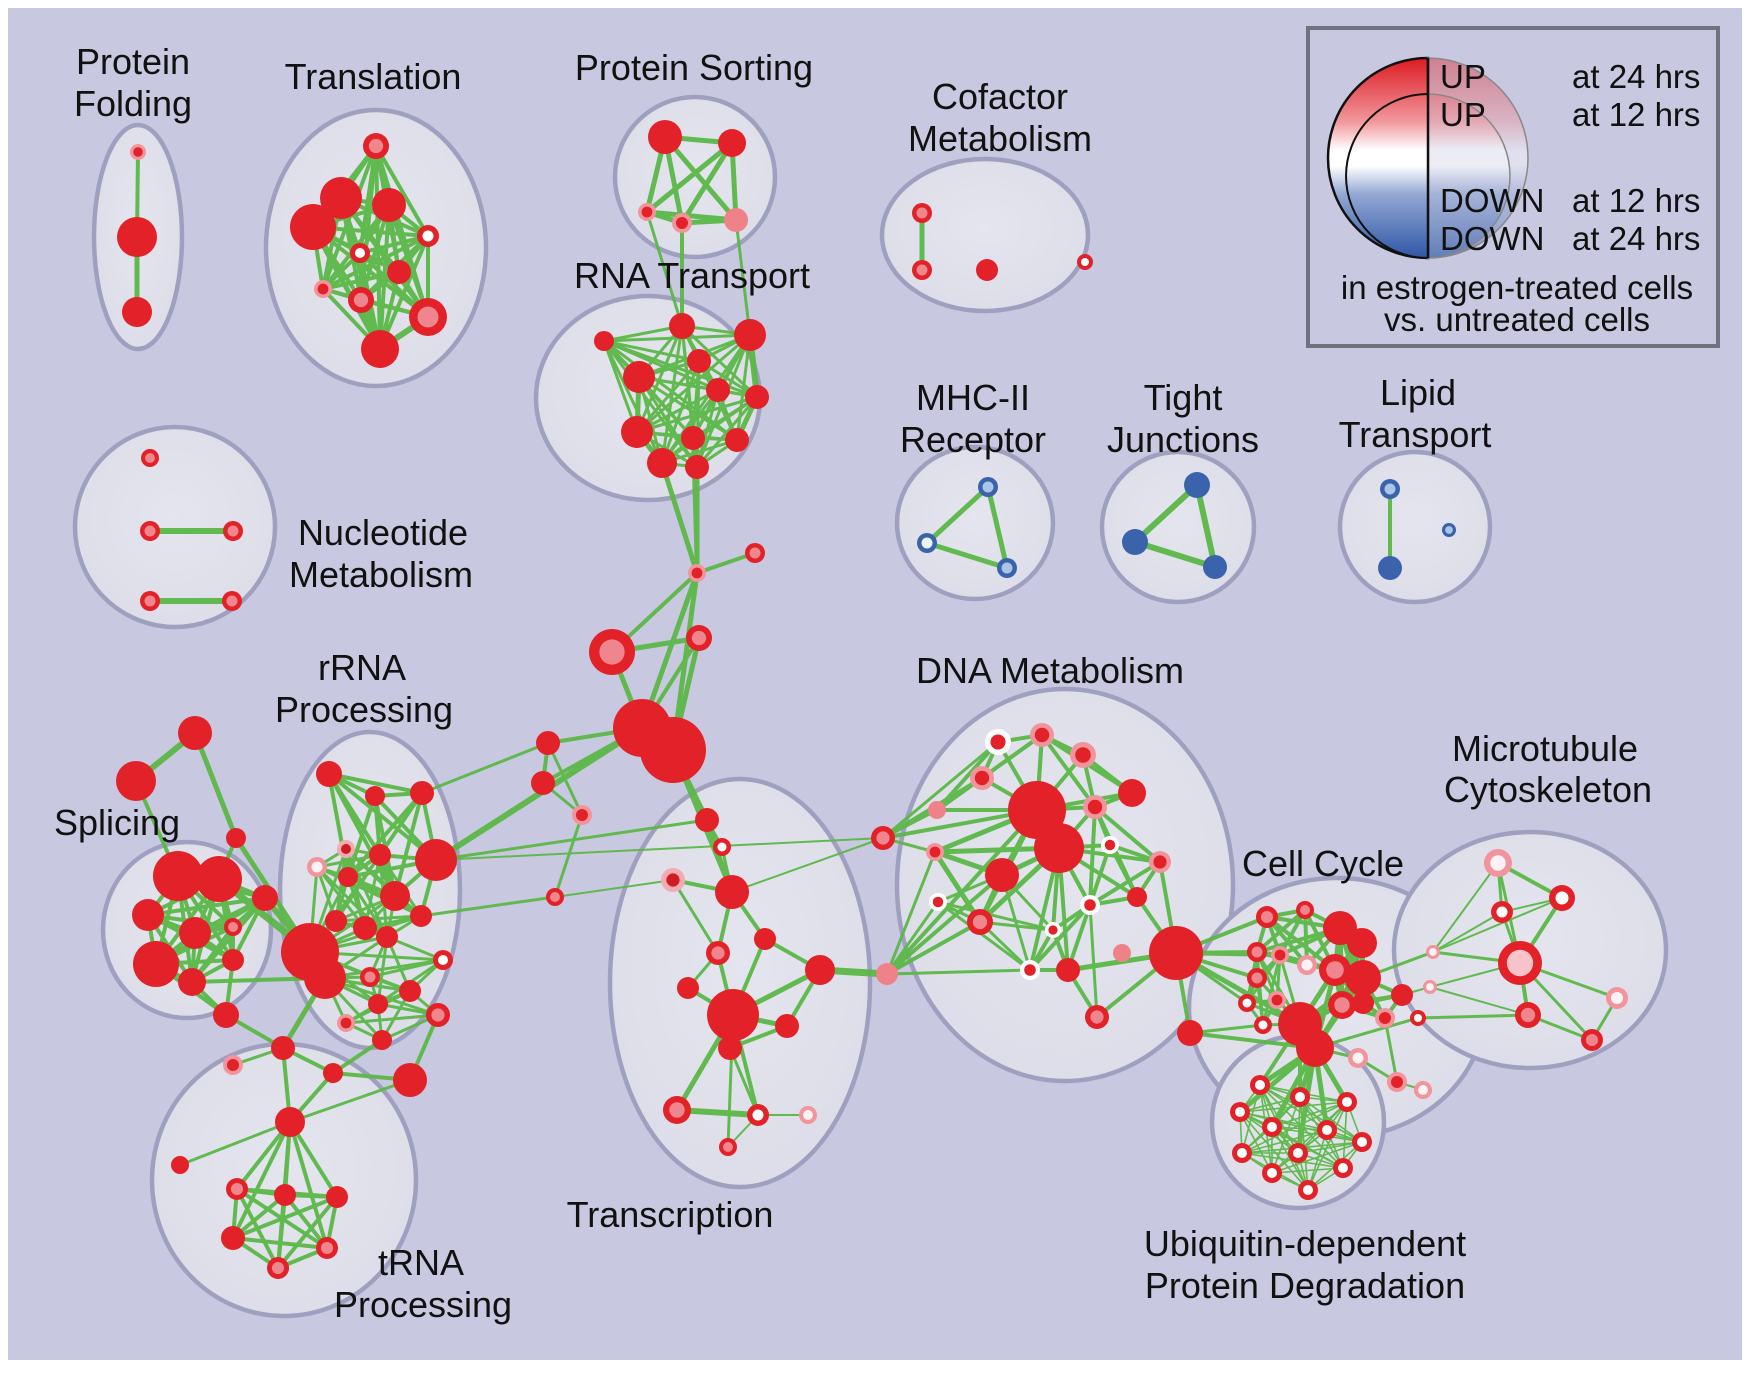  Describe the element at coordinates (1178, 527) in the screenshot. I see `cluster-ellipse-tight-junctions` at that location.